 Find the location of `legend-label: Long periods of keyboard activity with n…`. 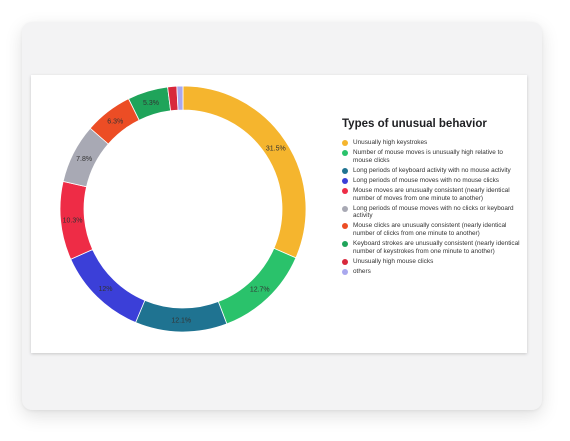

legend-label: Long periods of keyboard activity with n… is located at coordinates (432, 170).